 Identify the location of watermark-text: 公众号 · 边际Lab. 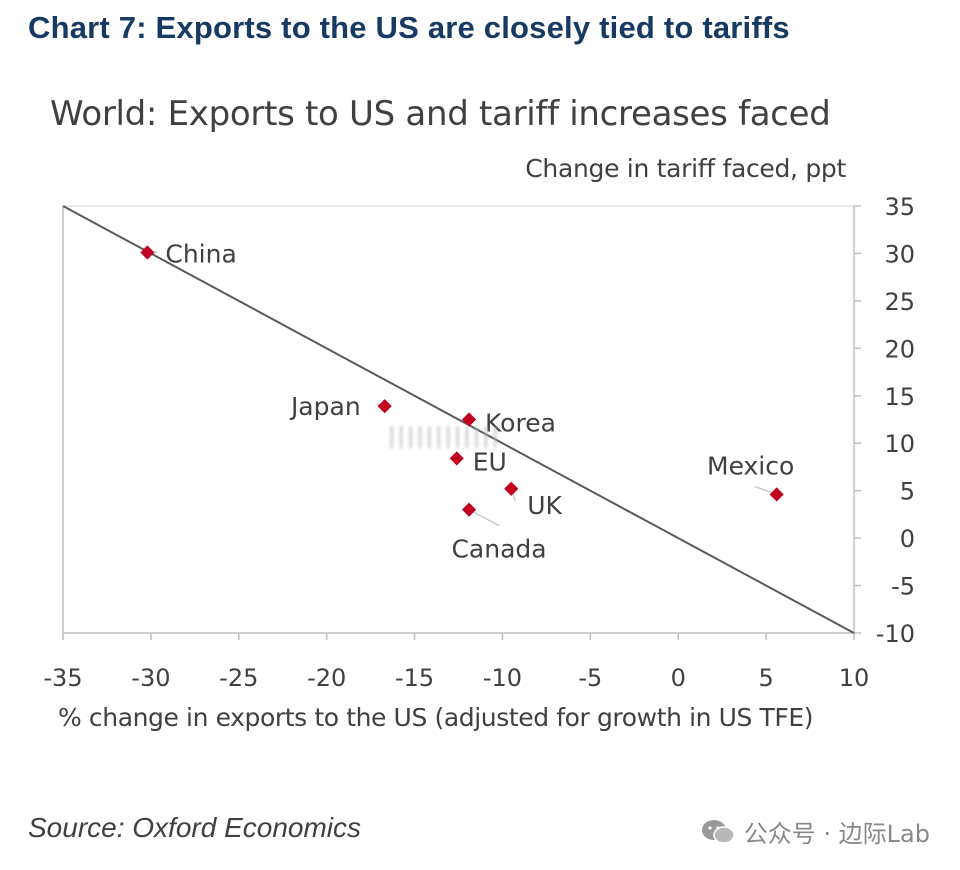
(836, 834).